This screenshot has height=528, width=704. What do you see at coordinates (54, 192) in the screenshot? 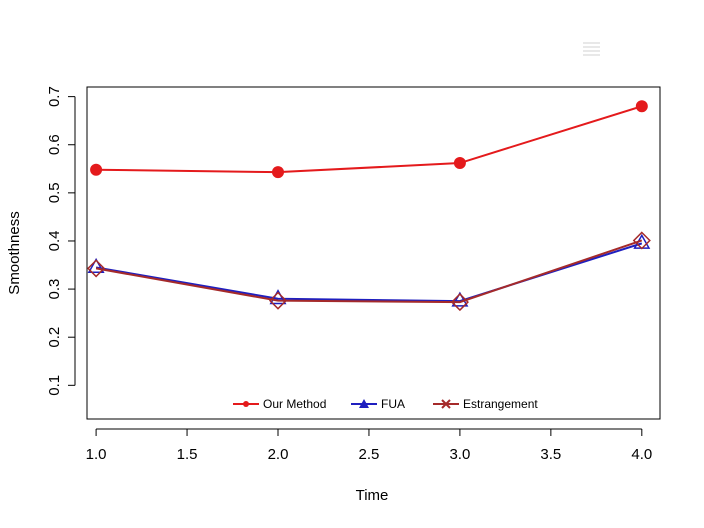
I see `y-tick-label: 0.5` at bounding box center [54, 192].